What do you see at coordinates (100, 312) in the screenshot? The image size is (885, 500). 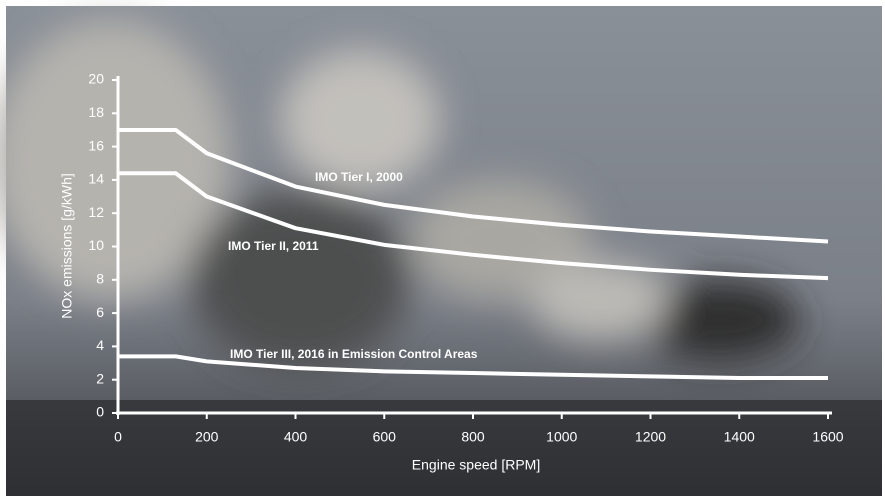 I see `y-tick-label: 6` at bounding box center [100, 312].